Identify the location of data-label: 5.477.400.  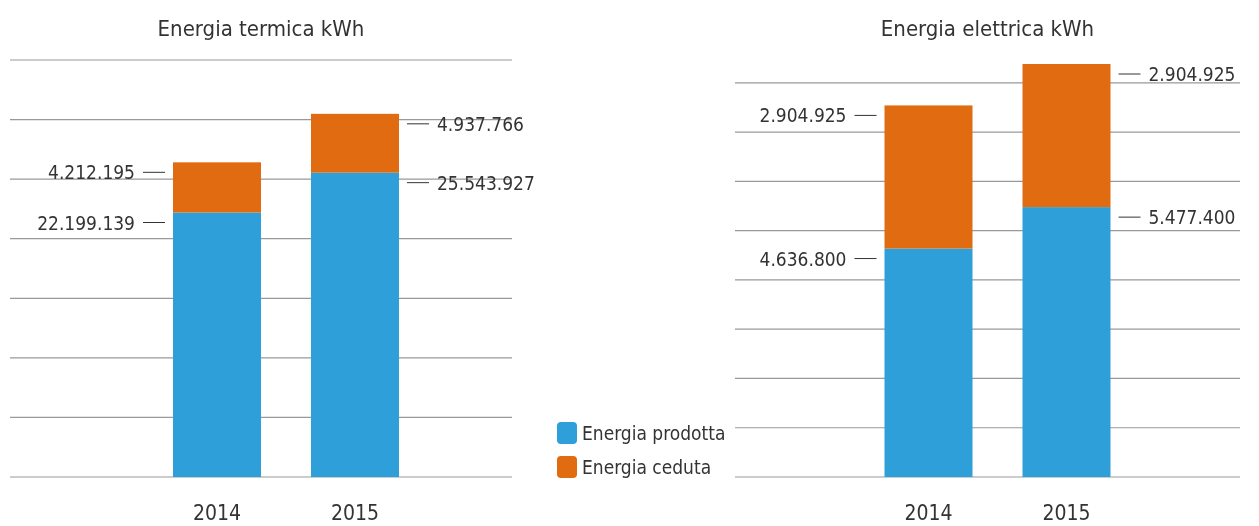
(1192, 217).